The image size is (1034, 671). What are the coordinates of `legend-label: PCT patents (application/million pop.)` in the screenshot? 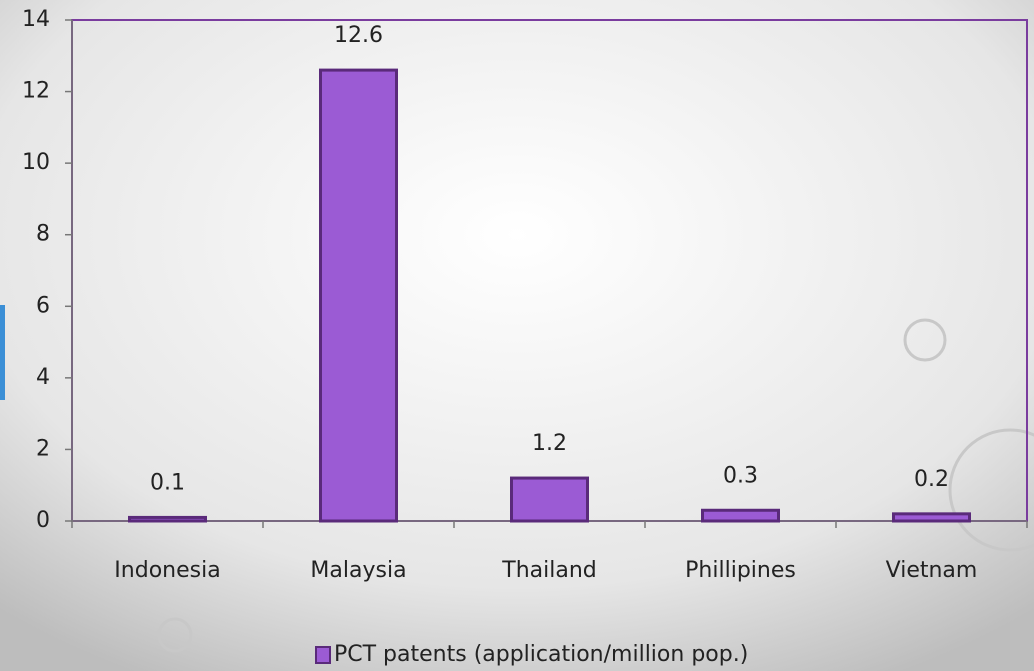 It's located at (541, 654).